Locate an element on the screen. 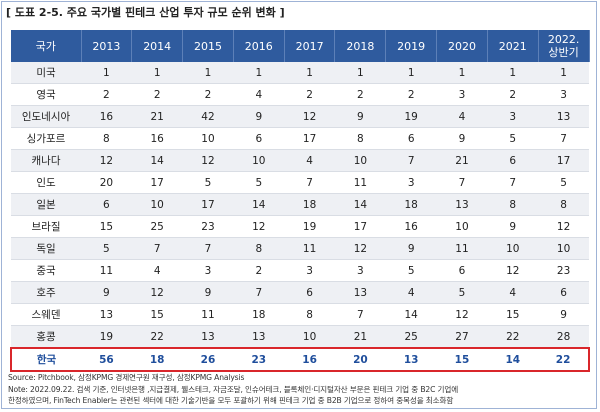 This screenshot has height=412, width=600. rank-cell: 22 is located at coordinates (157, 337).